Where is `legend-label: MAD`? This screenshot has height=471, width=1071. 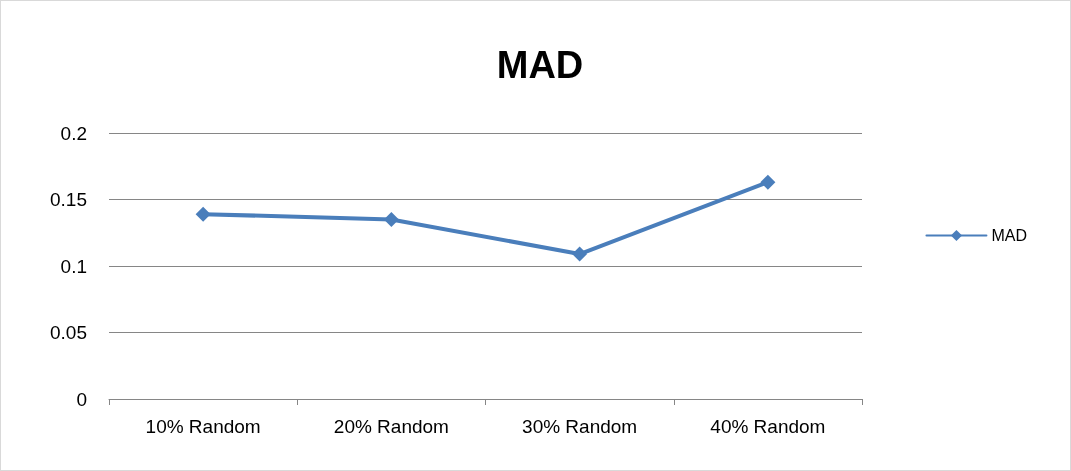
legend-label: MAD is located at coordinates (1009, 235).